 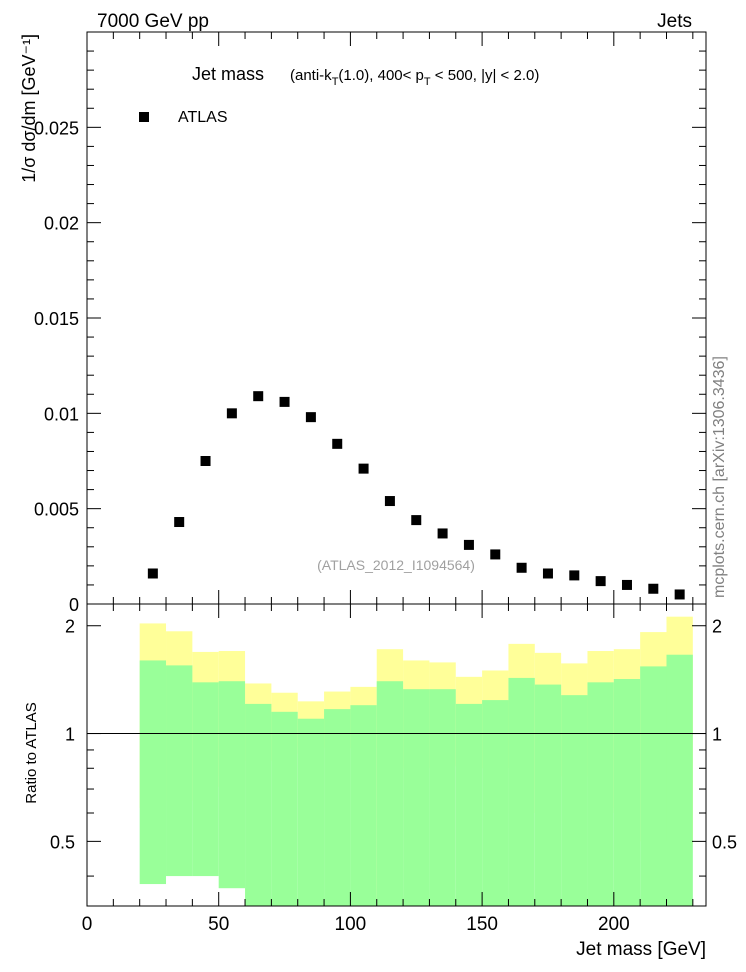 What do you see at coordinates (74, 605) in the screenshot?
I see `main-y-tick-label: 0` at bounding box center [74, 605].